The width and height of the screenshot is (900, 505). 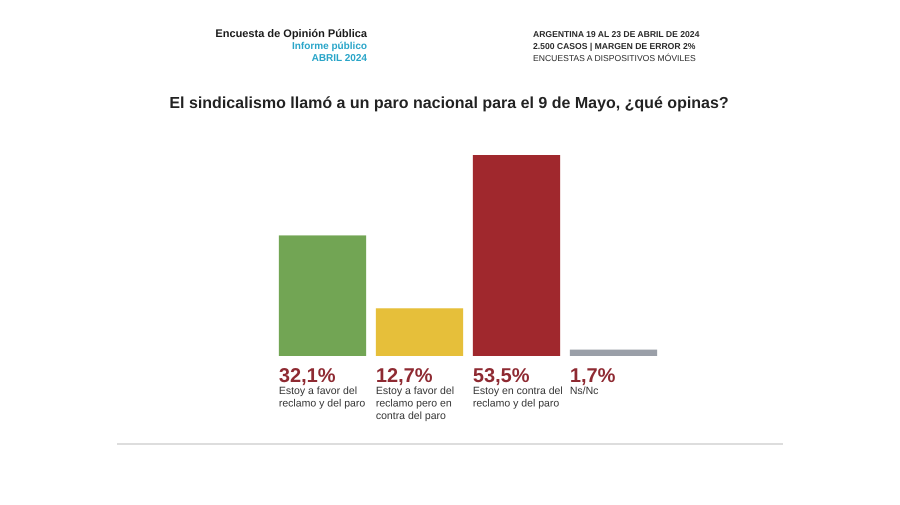 I want to click on text: 2.500 CASOS | MARGEN DE ERROR 2%, so click(x=614, y=46).